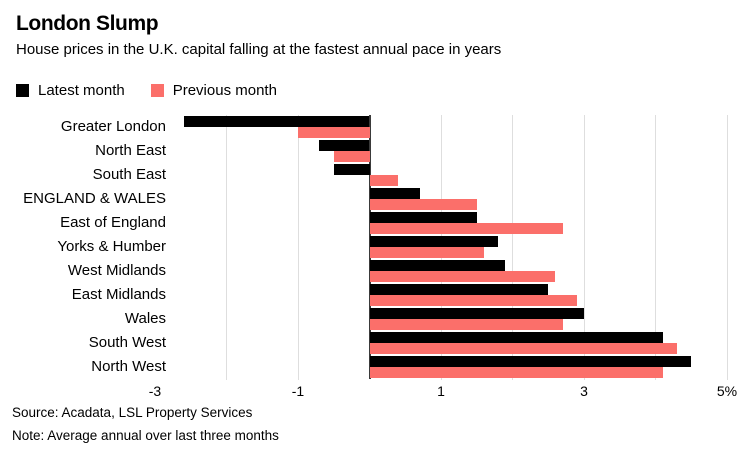 Image resolution: width=744 pixels, height=459 pixels. I want to click on bar-latest-month-south-east, so click(351, 169).